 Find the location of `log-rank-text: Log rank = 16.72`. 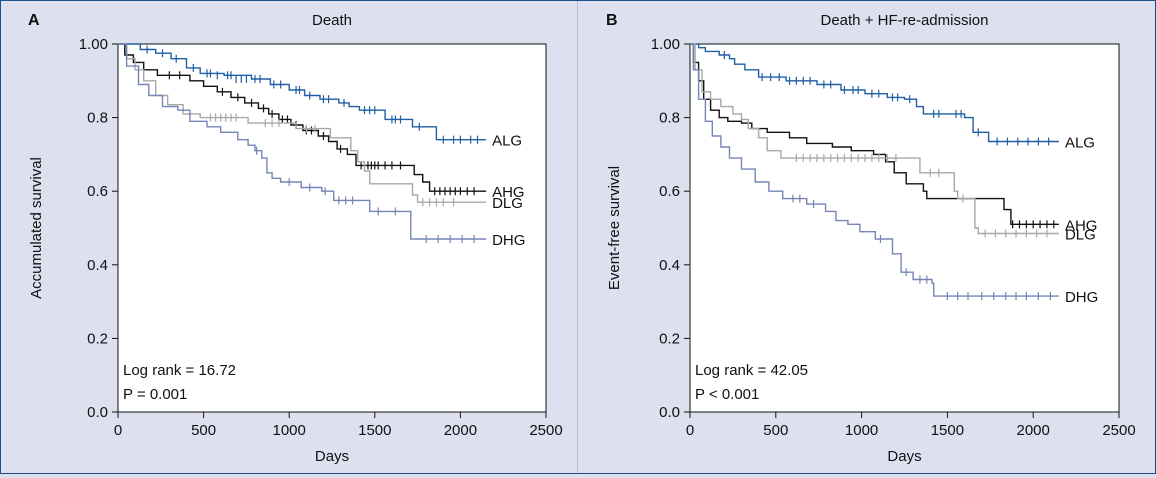

log-rank-text: Log rank = 16.72 is located at coordinates (179, 370).